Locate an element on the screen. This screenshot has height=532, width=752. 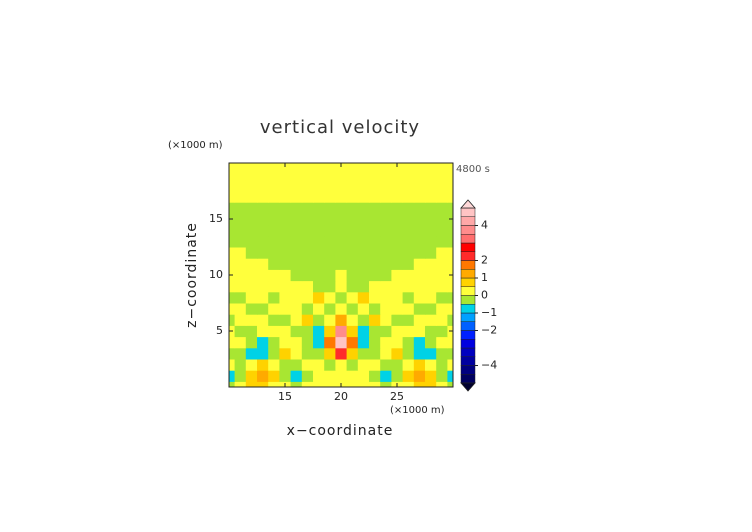
y-tick-label: 15 is located at coordinates (216, 218).